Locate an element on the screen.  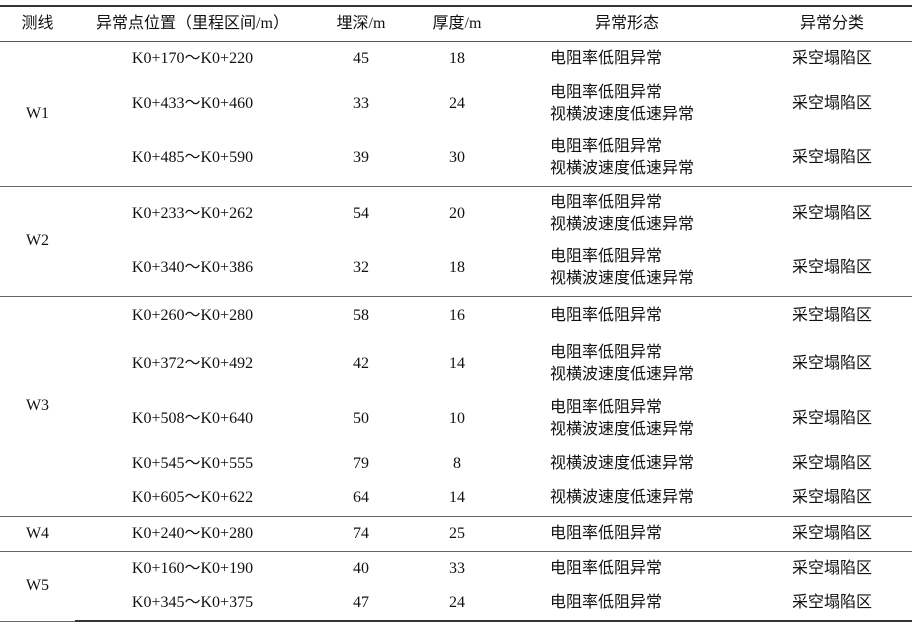
range-cell: K0+433～K0+460 is located at coordinates (192, 103).